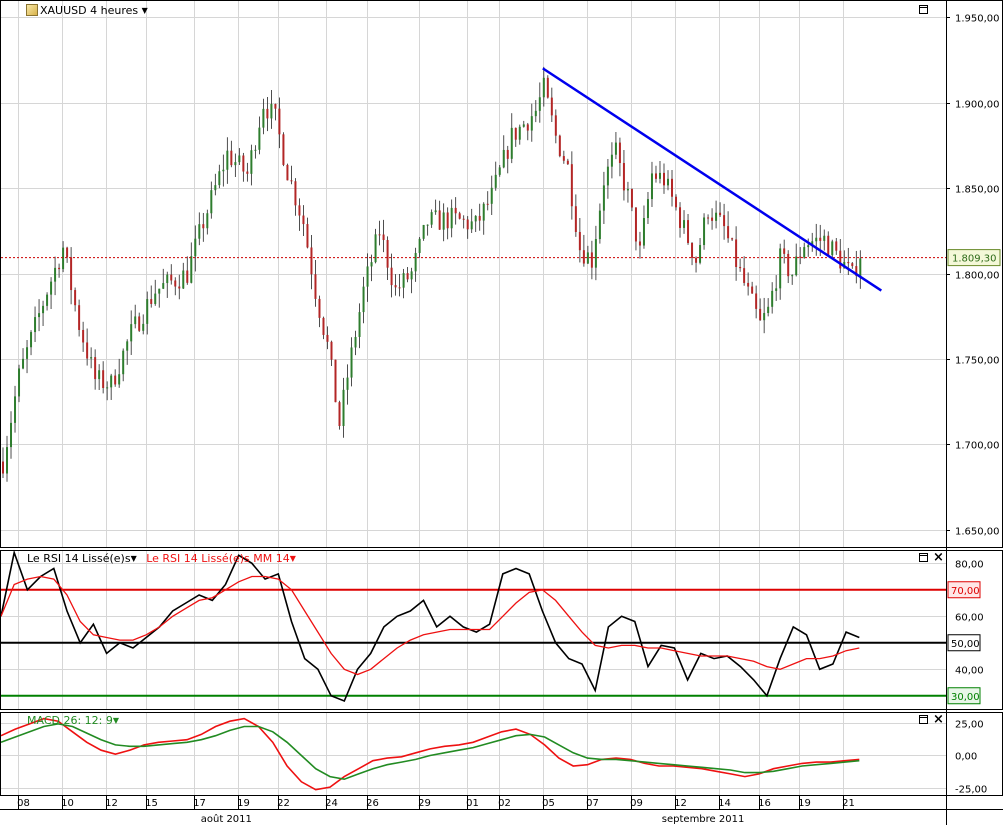 This screenshot has height=825, width=1003. What do you see at coordinates (73, 720) in the screenshot?
I see `macd-legend: MACD 26: 12: 9▼` at bounding box center [73, 720].